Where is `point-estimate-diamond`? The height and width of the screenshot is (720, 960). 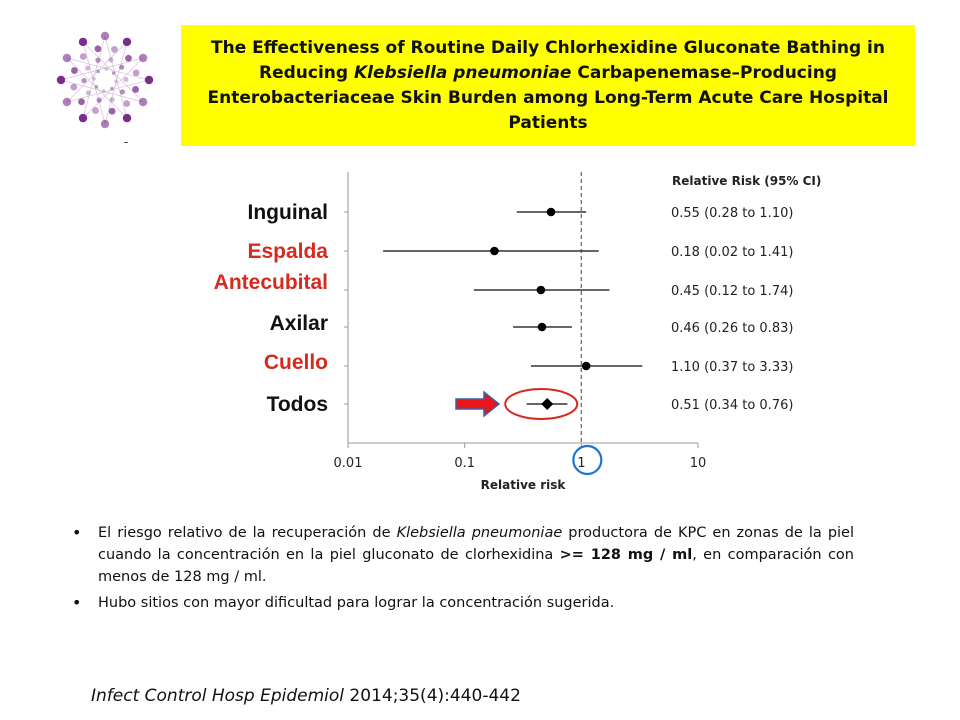
point-estimate-diamond is located at coordinates (547, 404).